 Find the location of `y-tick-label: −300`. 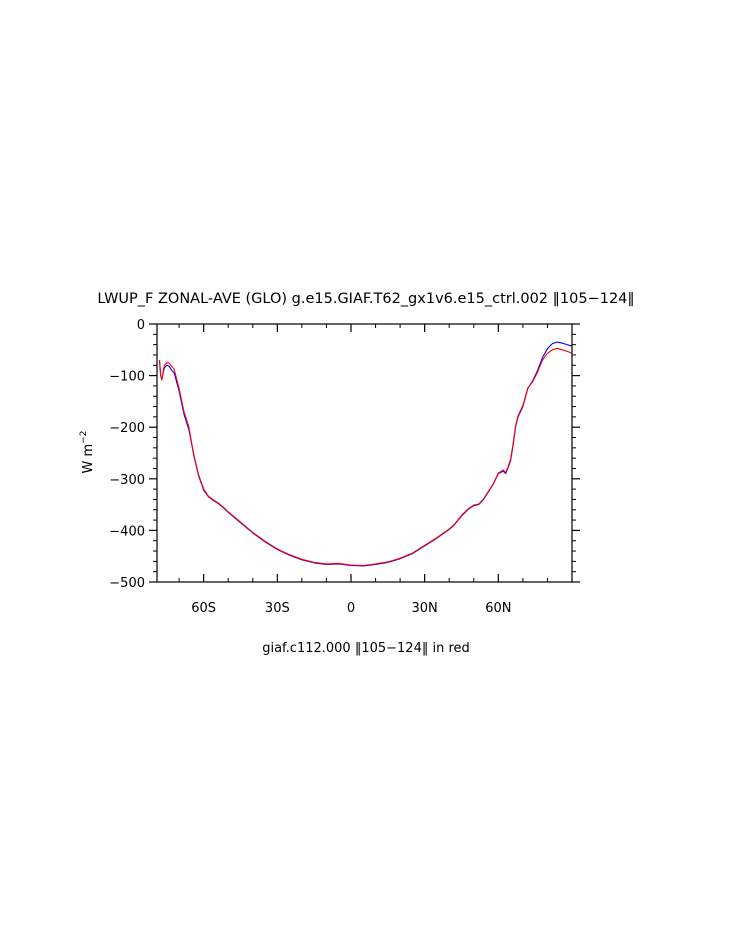

y-tick-label: −300 is located at coordinates (127, 480).